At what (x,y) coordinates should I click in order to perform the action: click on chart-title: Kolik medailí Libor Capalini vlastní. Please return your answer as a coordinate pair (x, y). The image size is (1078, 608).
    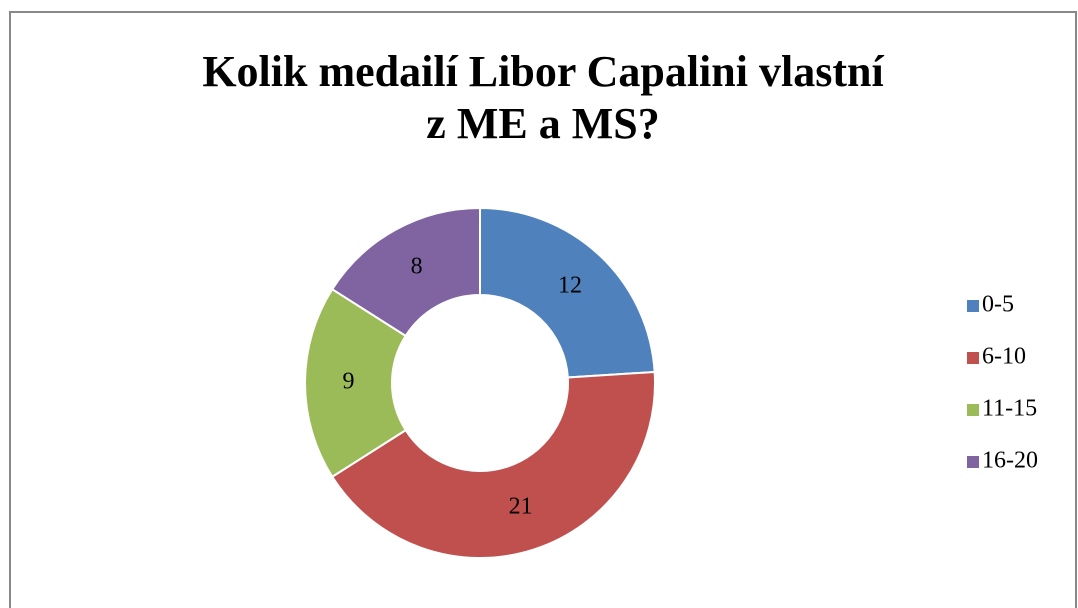
    Looking at the image, I should click on (543, 71).